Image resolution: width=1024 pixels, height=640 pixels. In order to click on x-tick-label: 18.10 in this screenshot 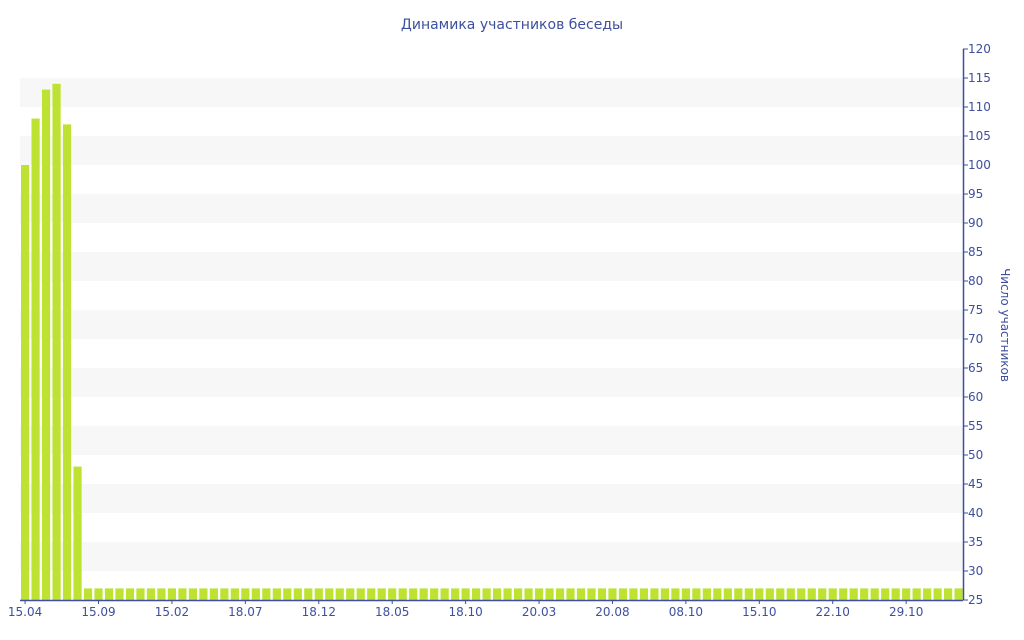, I will do `click(465, 612)`.